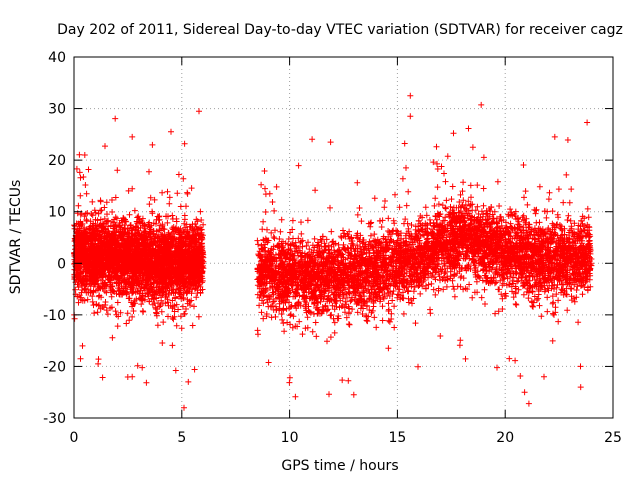  I want to click on y-tick-label: 10, so click(57, 213).